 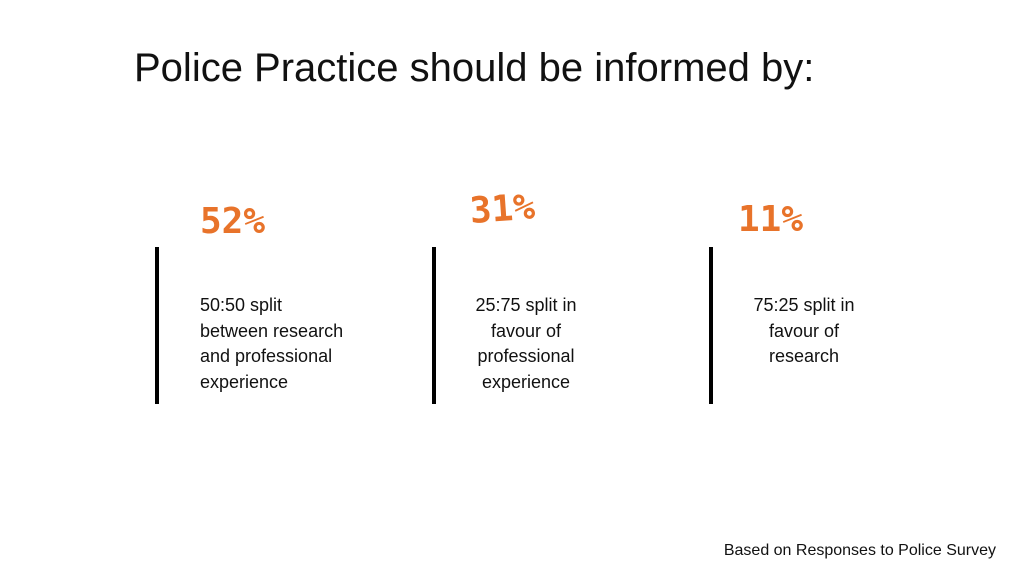 What do you see at coordinates (266, 356) in the screenshot?
I see `description-line: and professional` at bounding box center [266, 356].